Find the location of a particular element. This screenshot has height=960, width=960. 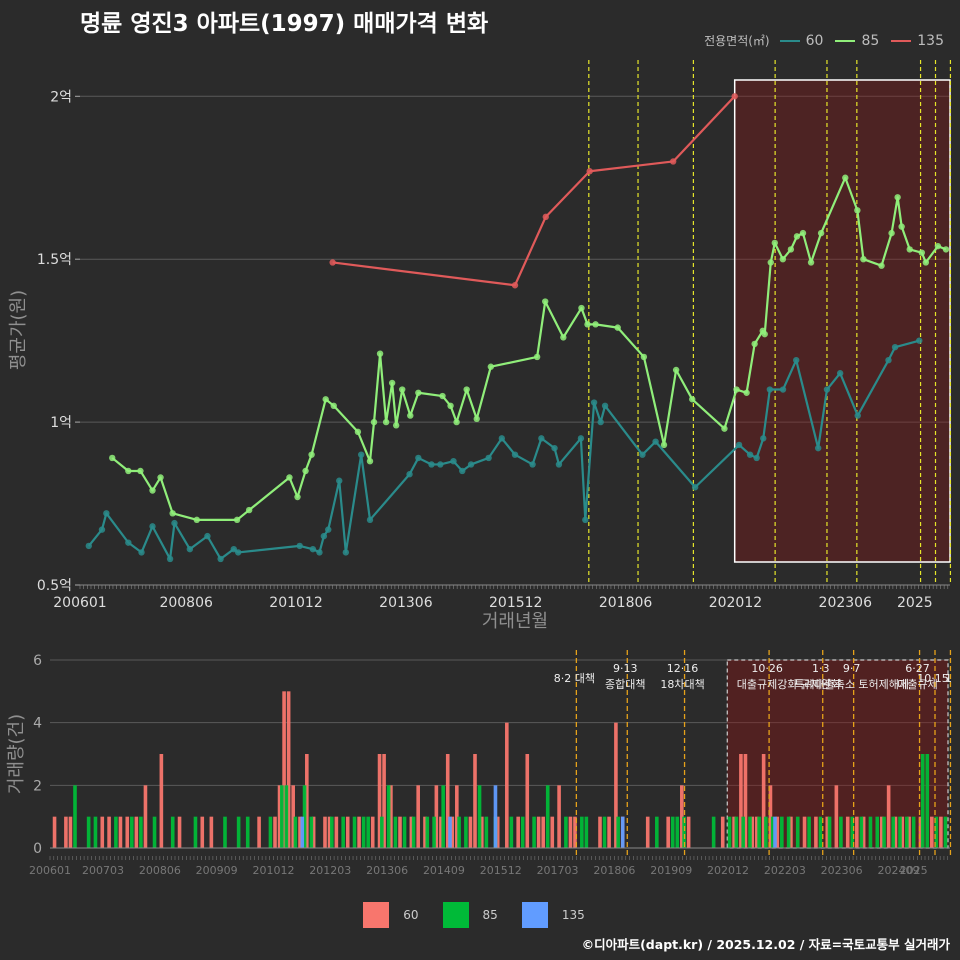

volume-legend-label-85: 85 is located at coordinates (490, 915).